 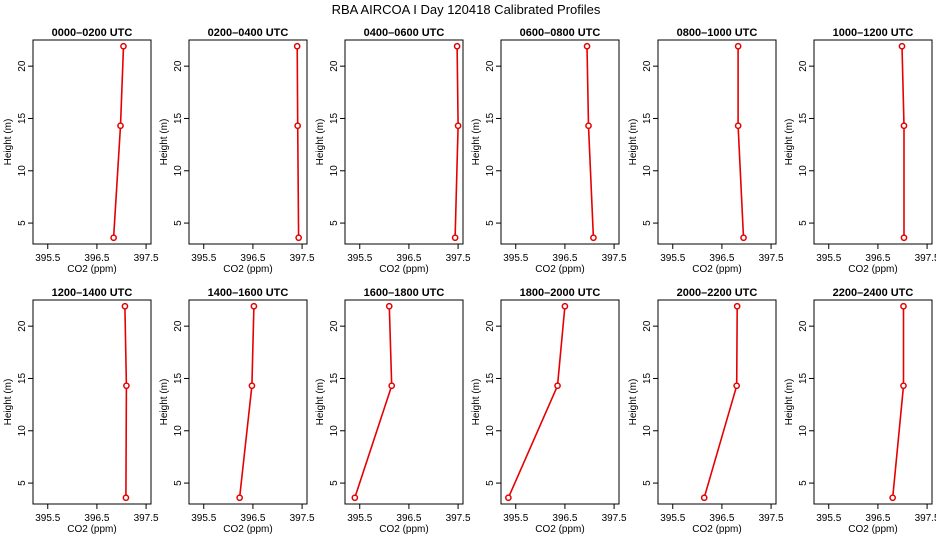 What do you see at coordinates (92, 33) in the screenshot?
I see `panel-title: 0000–0200 UTC` at bounding box center [92, 33].